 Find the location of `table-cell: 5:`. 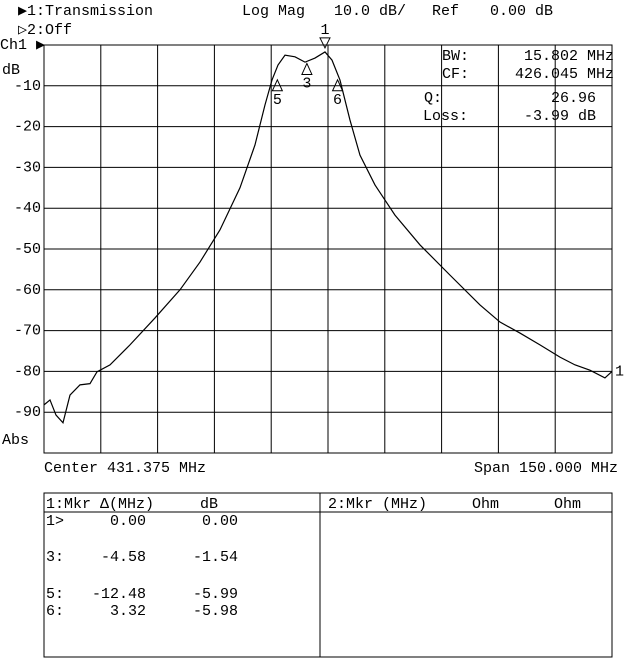

table-cell: 5: is located at coordinates (55, 594).